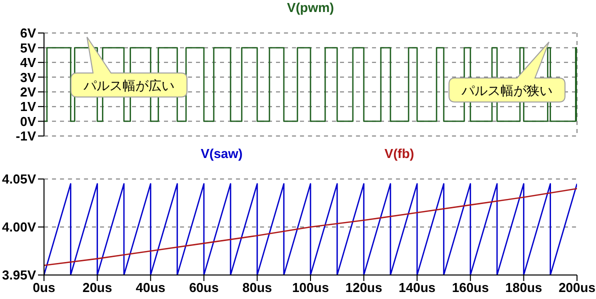 The image size is (596, 299). What do you see at coordinates (28, 33) in the screenshot?
I see `y-tick-label: 6V` at bounding box center [28, 33].